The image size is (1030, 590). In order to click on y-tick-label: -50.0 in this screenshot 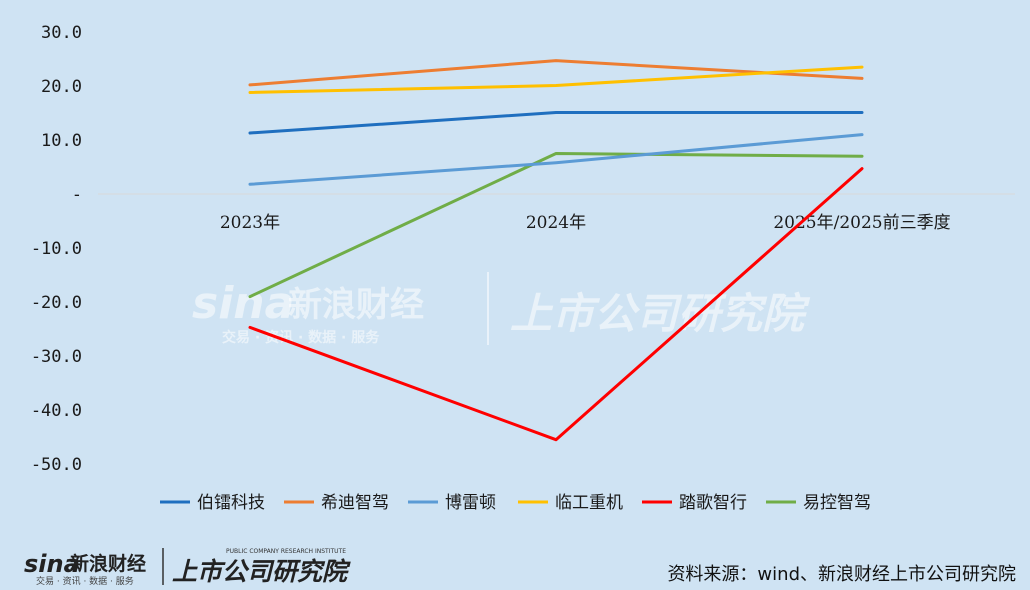, I will do `click(56, 465)`.